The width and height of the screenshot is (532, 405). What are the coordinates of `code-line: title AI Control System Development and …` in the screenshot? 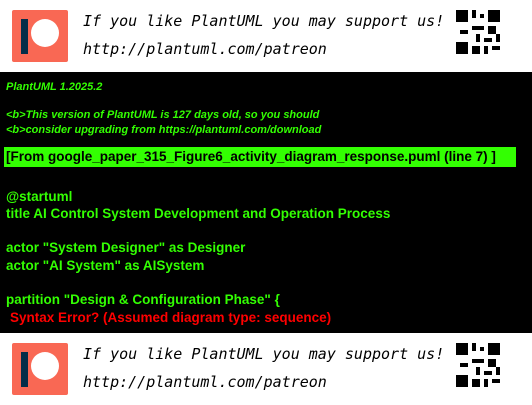 It's located at (198, 213).